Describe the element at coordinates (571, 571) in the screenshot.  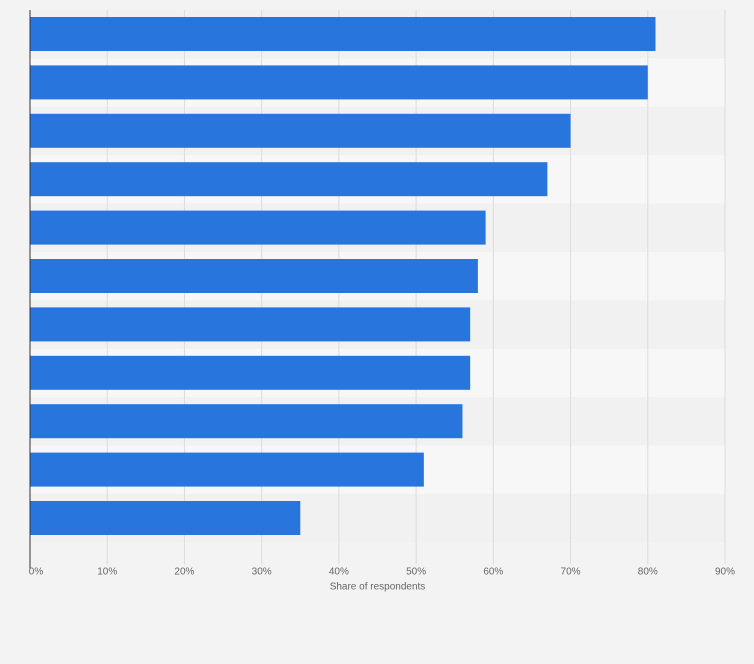
I see `x-tick-label: 70%` at that location.